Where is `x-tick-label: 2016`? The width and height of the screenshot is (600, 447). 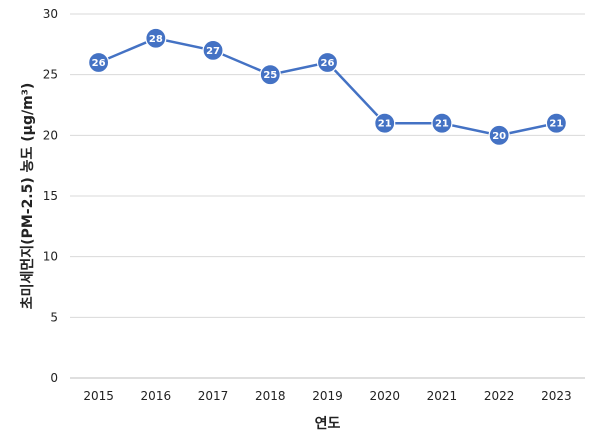
x-tick-label: 2016 is located at coordinates (156, 396).